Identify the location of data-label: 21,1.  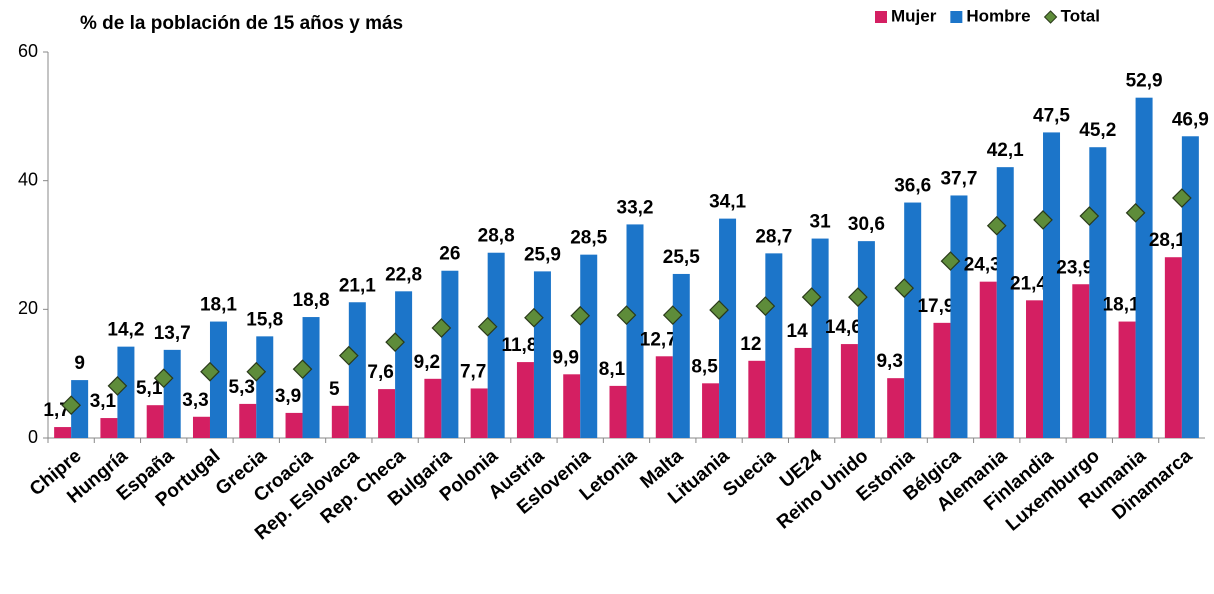
(357, 285).